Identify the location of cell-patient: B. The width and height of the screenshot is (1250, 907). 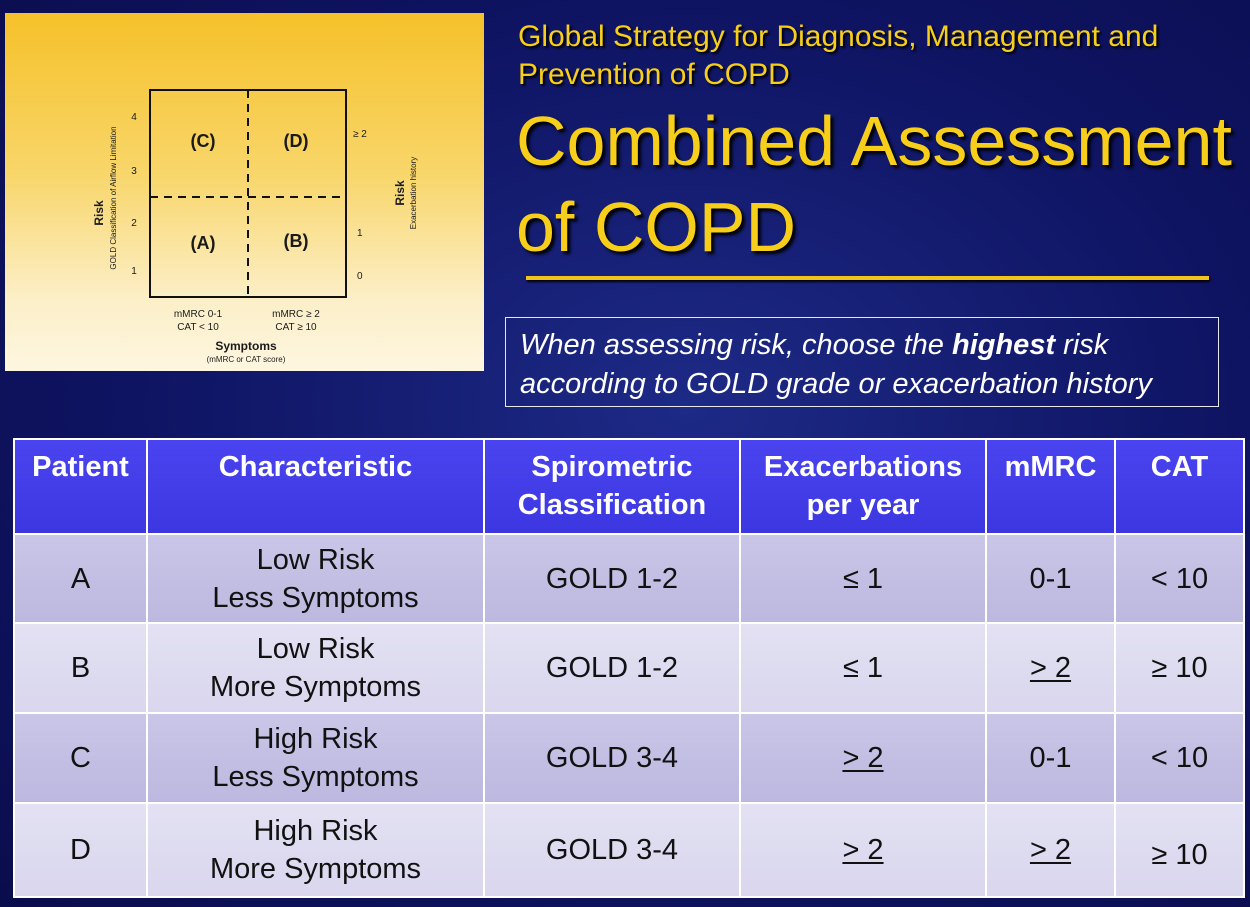
(80, 668).